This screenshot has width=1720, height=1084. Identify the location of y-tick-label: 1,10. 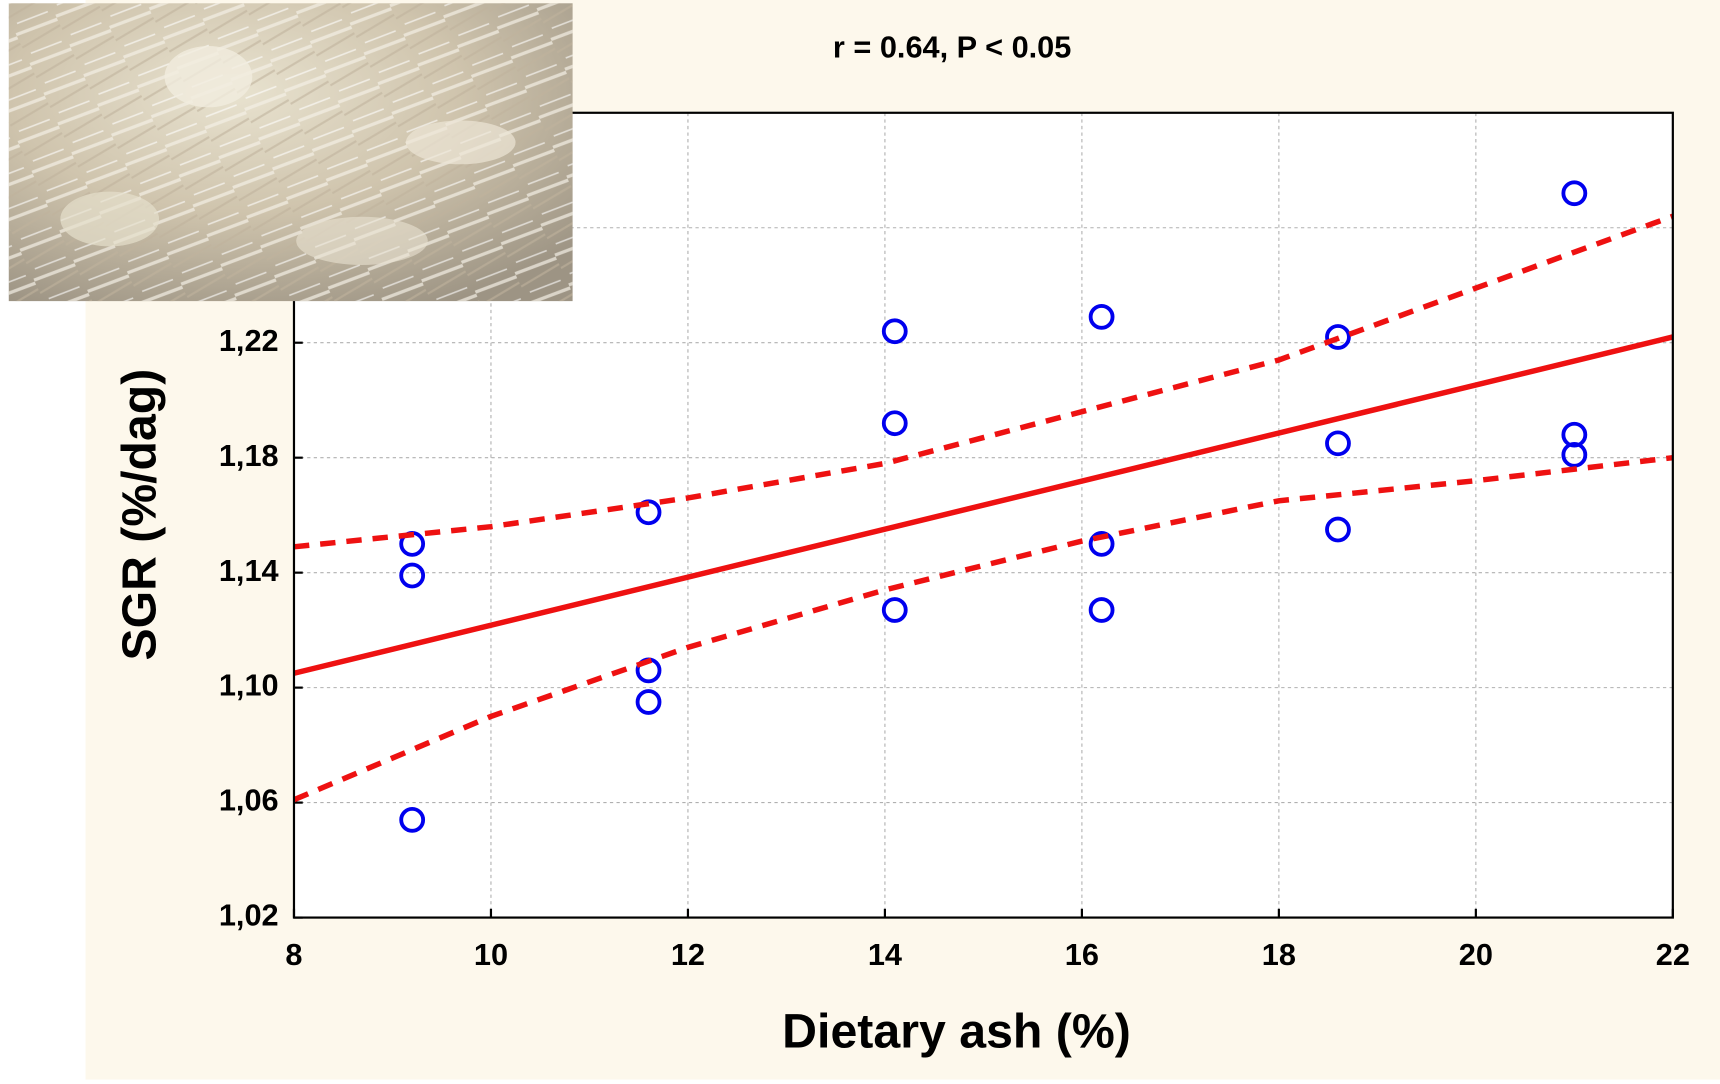
(249, 685).